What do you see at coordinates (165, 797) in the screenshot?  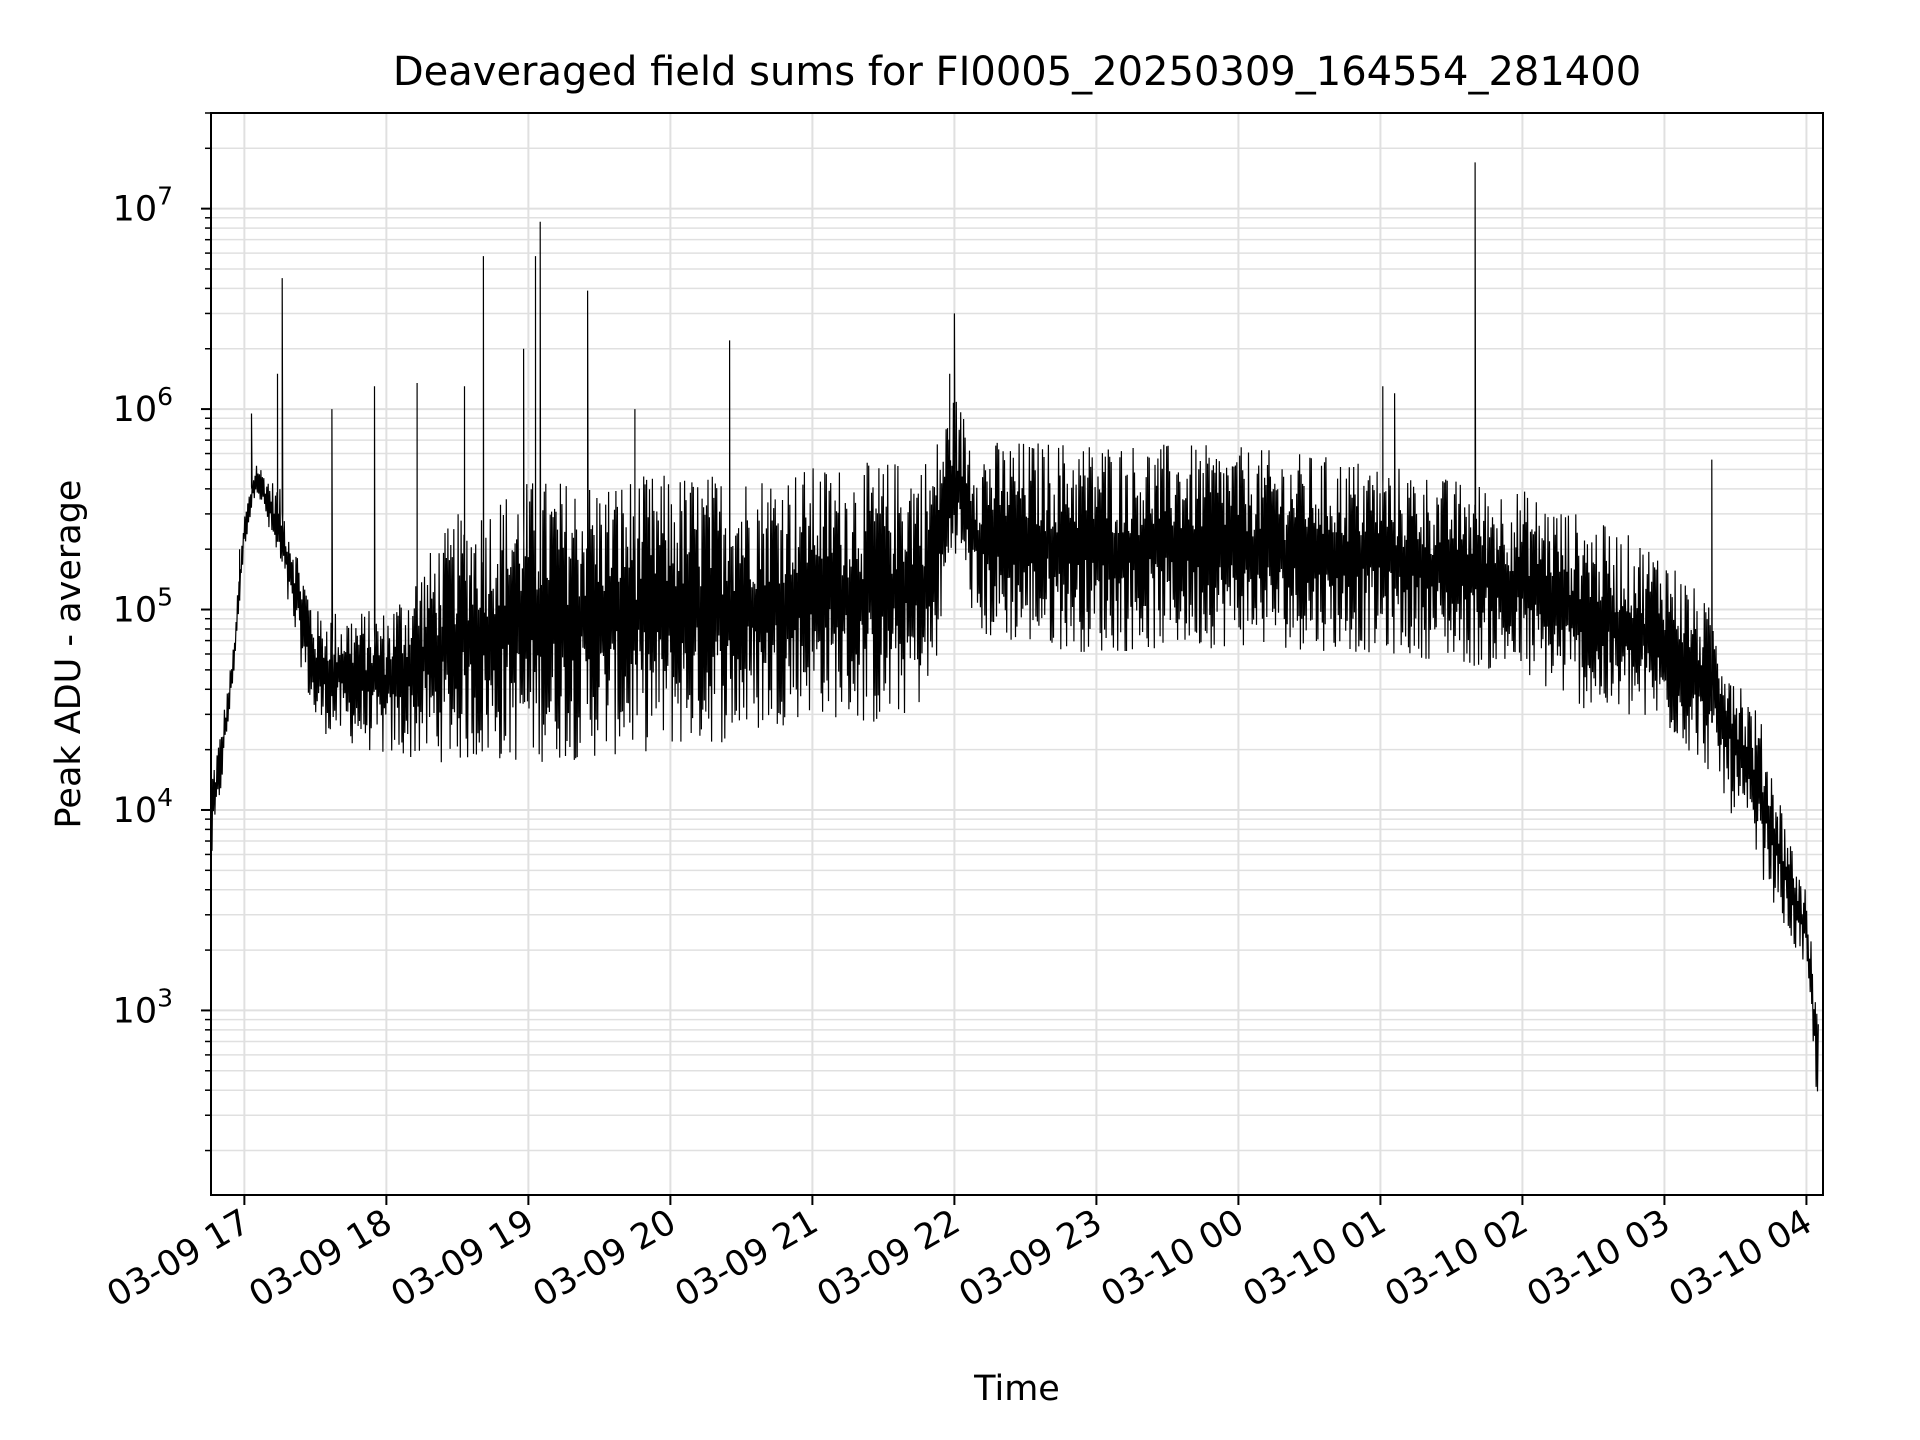 I see `y-tick-exponent: 4` at bounding box center [165, 797].